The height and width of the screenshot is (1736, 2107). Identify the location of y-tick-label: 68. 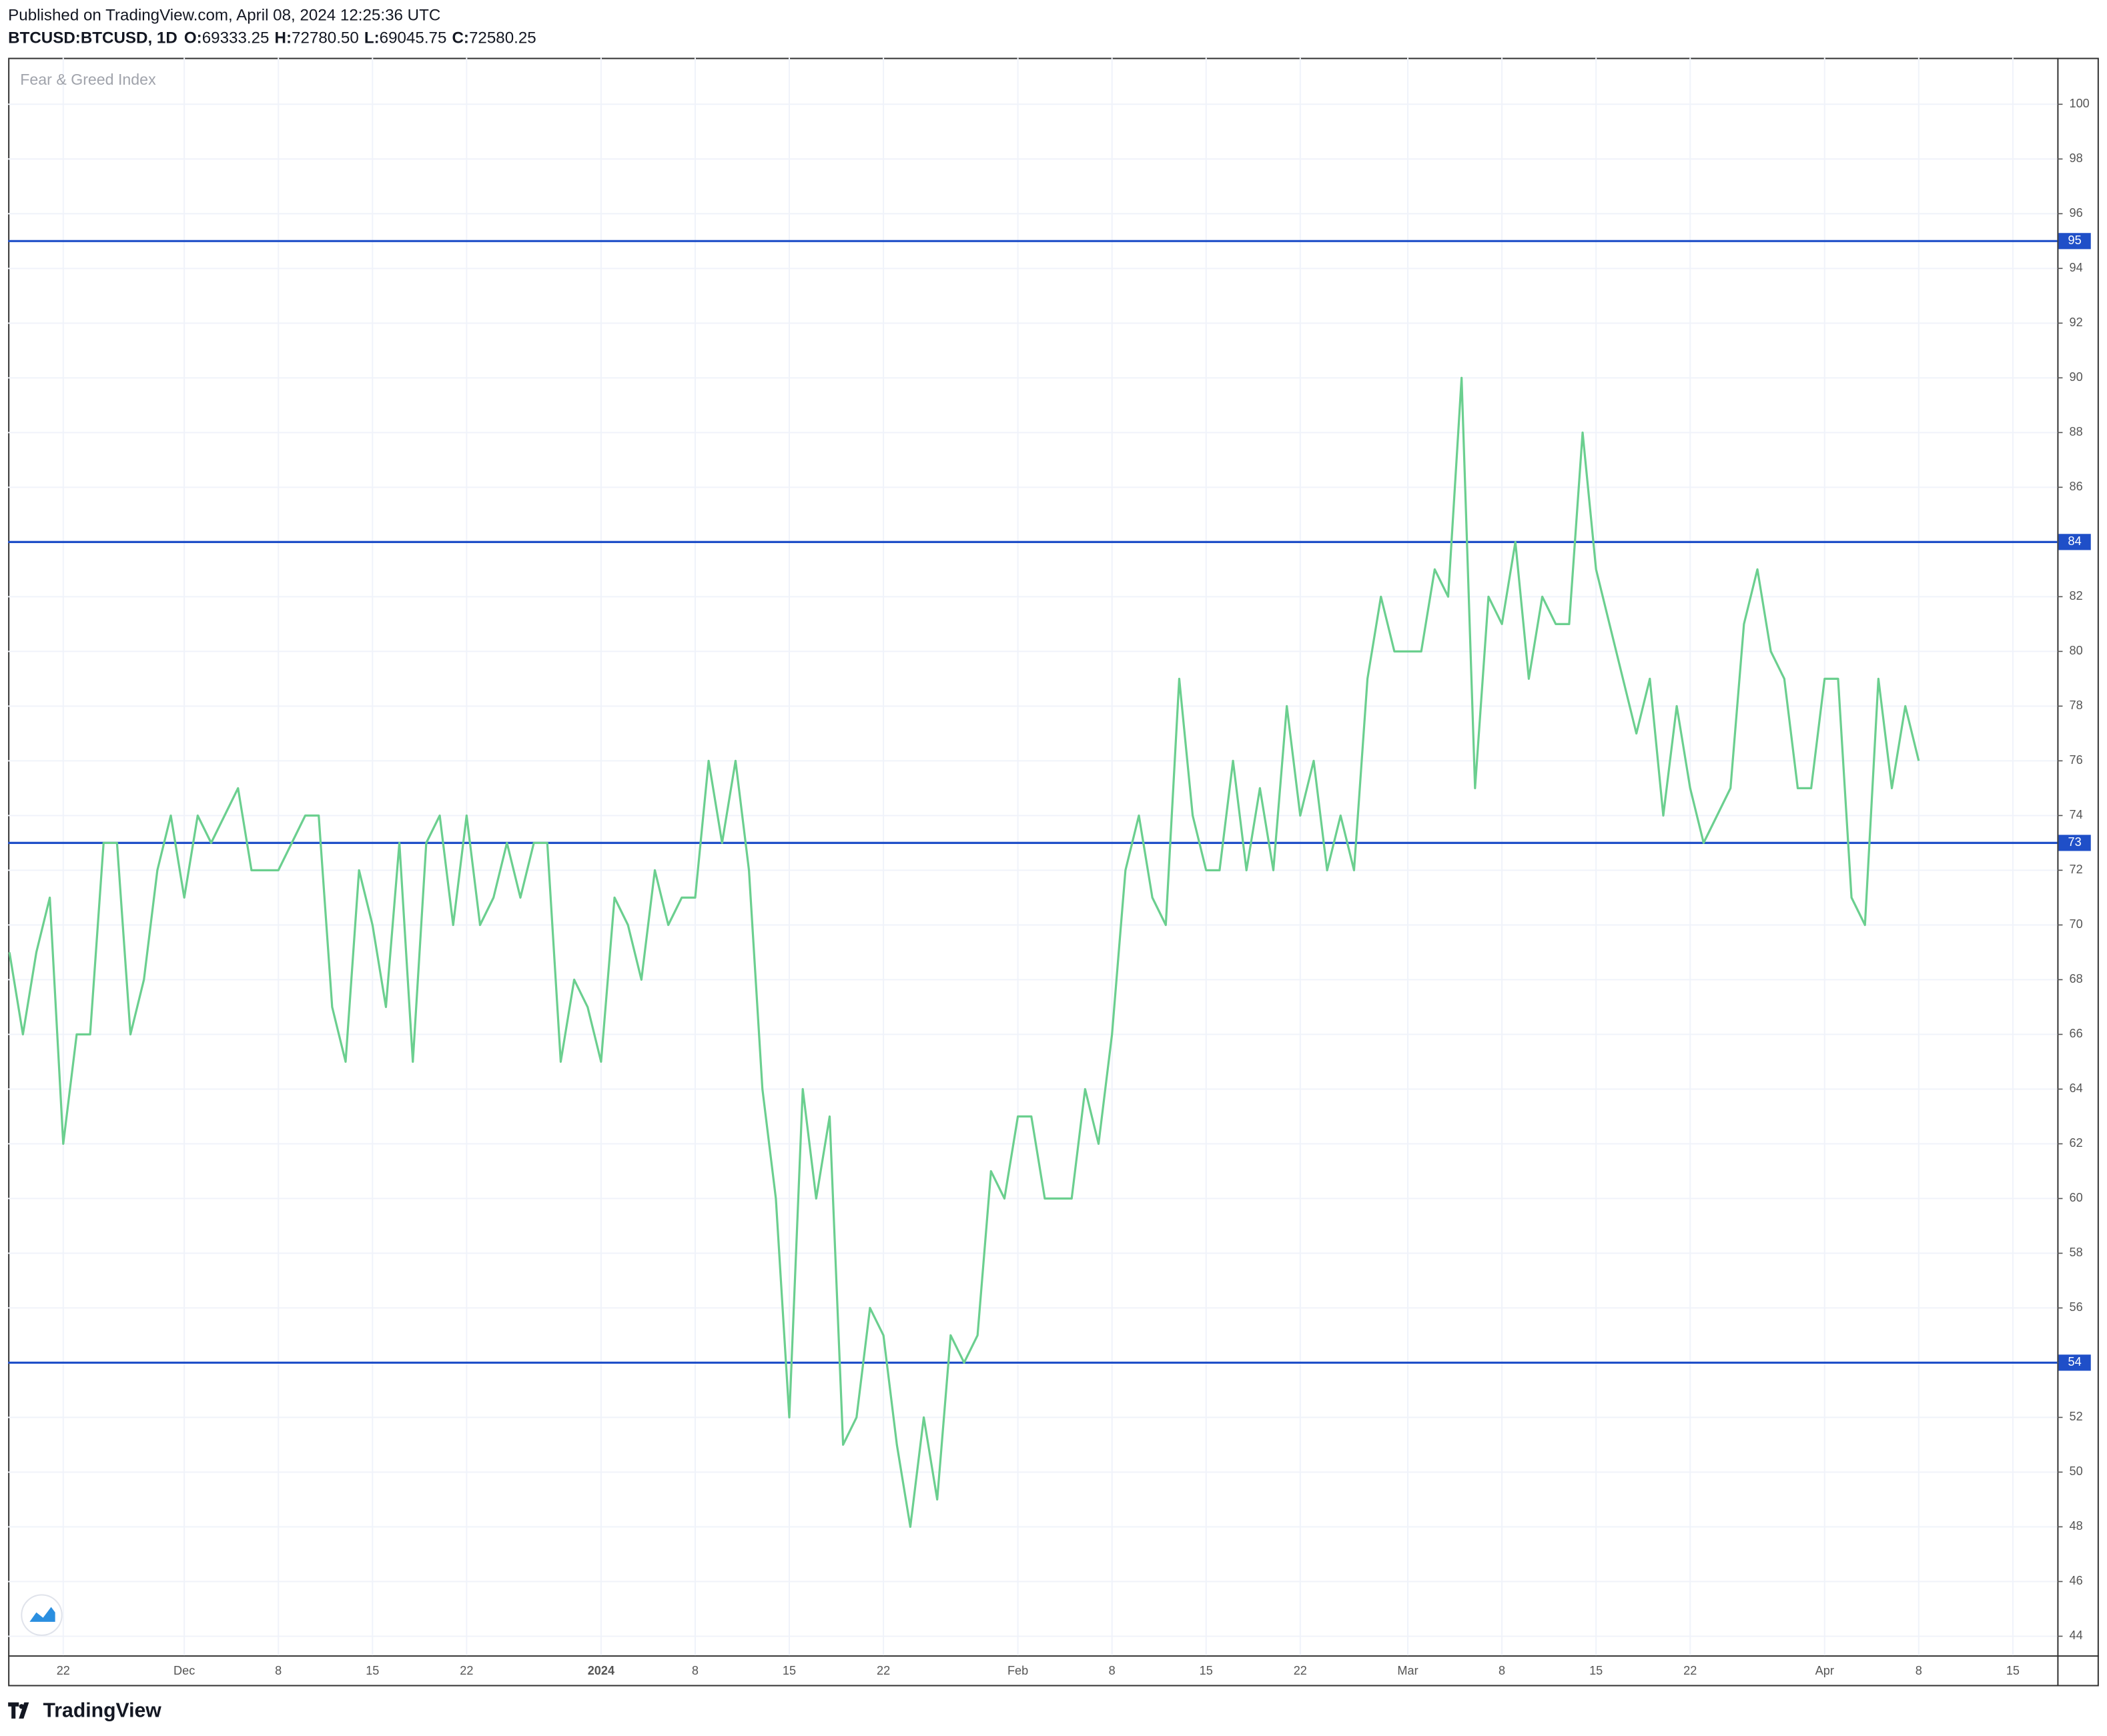
(2076, 979).